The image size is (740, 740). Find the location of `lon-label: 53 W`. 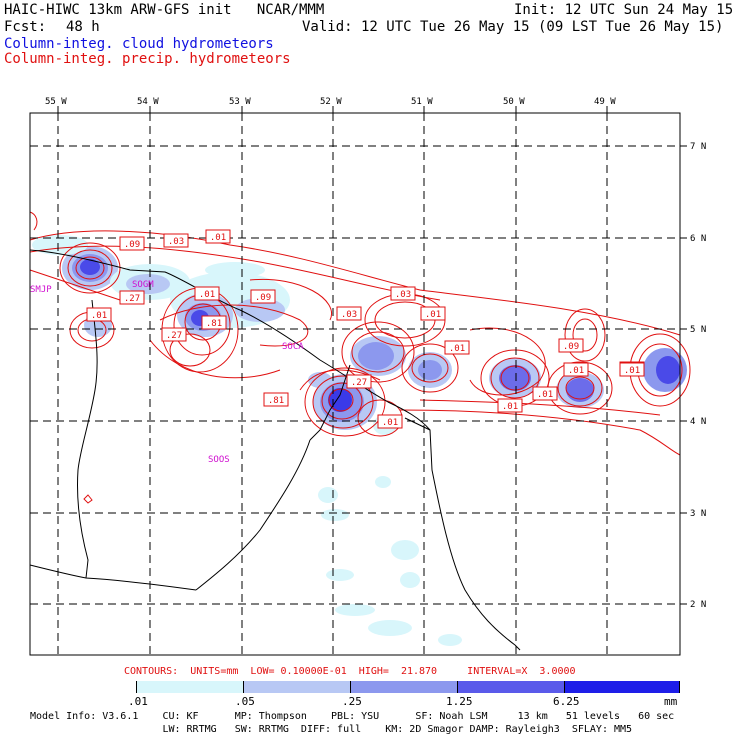

lon-label: 53 W is located at coordinates (240, 102).